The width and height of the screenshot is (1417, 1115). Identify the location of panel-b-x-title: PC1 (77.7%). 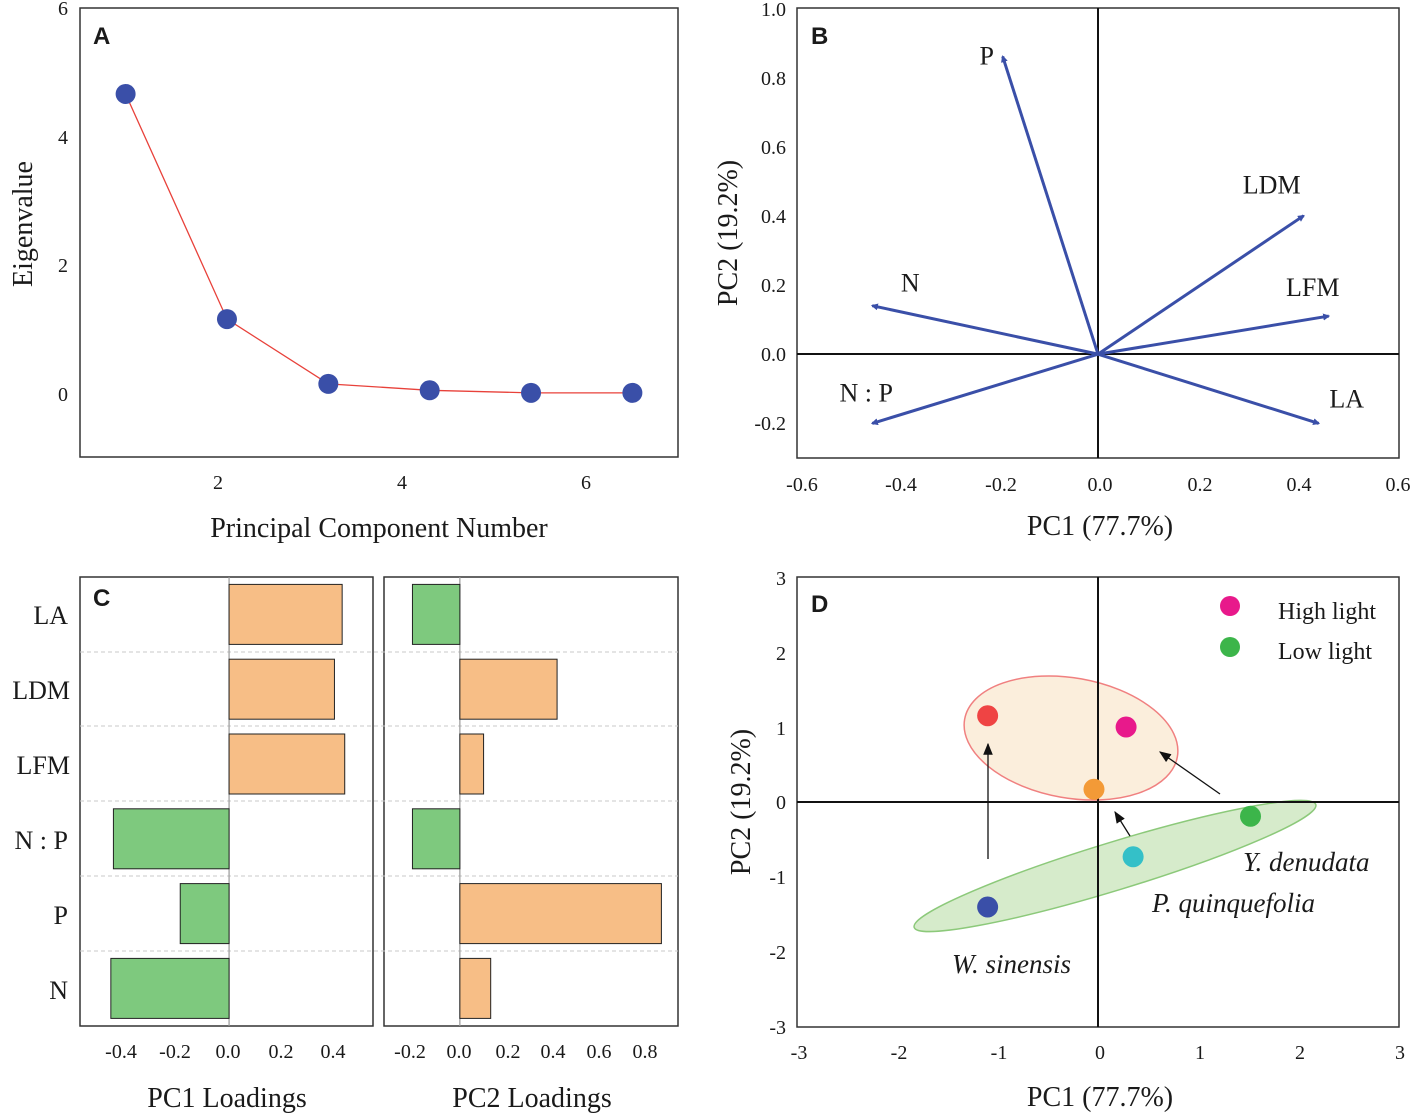
(1100, 526).